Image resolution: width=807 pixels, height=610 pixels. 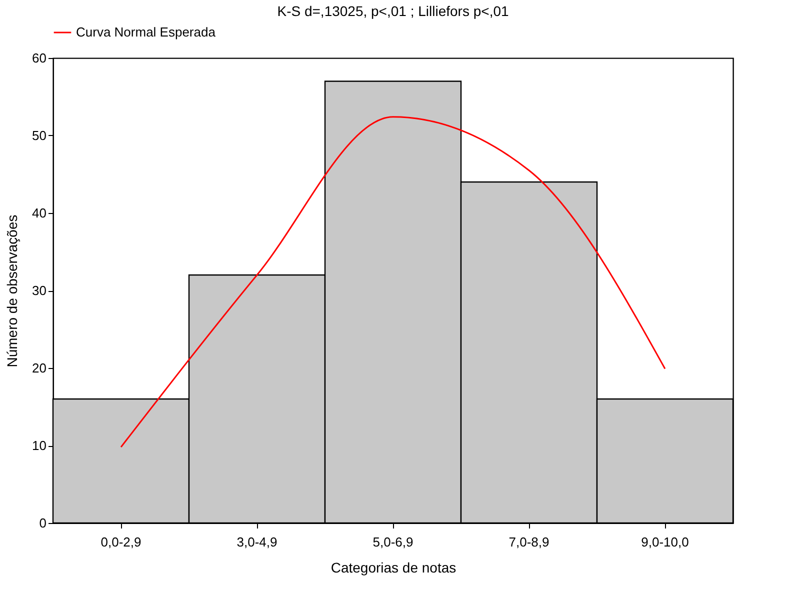 I want to click on legend-label: Curva Normal Esperada, so click(x=146, y=32).